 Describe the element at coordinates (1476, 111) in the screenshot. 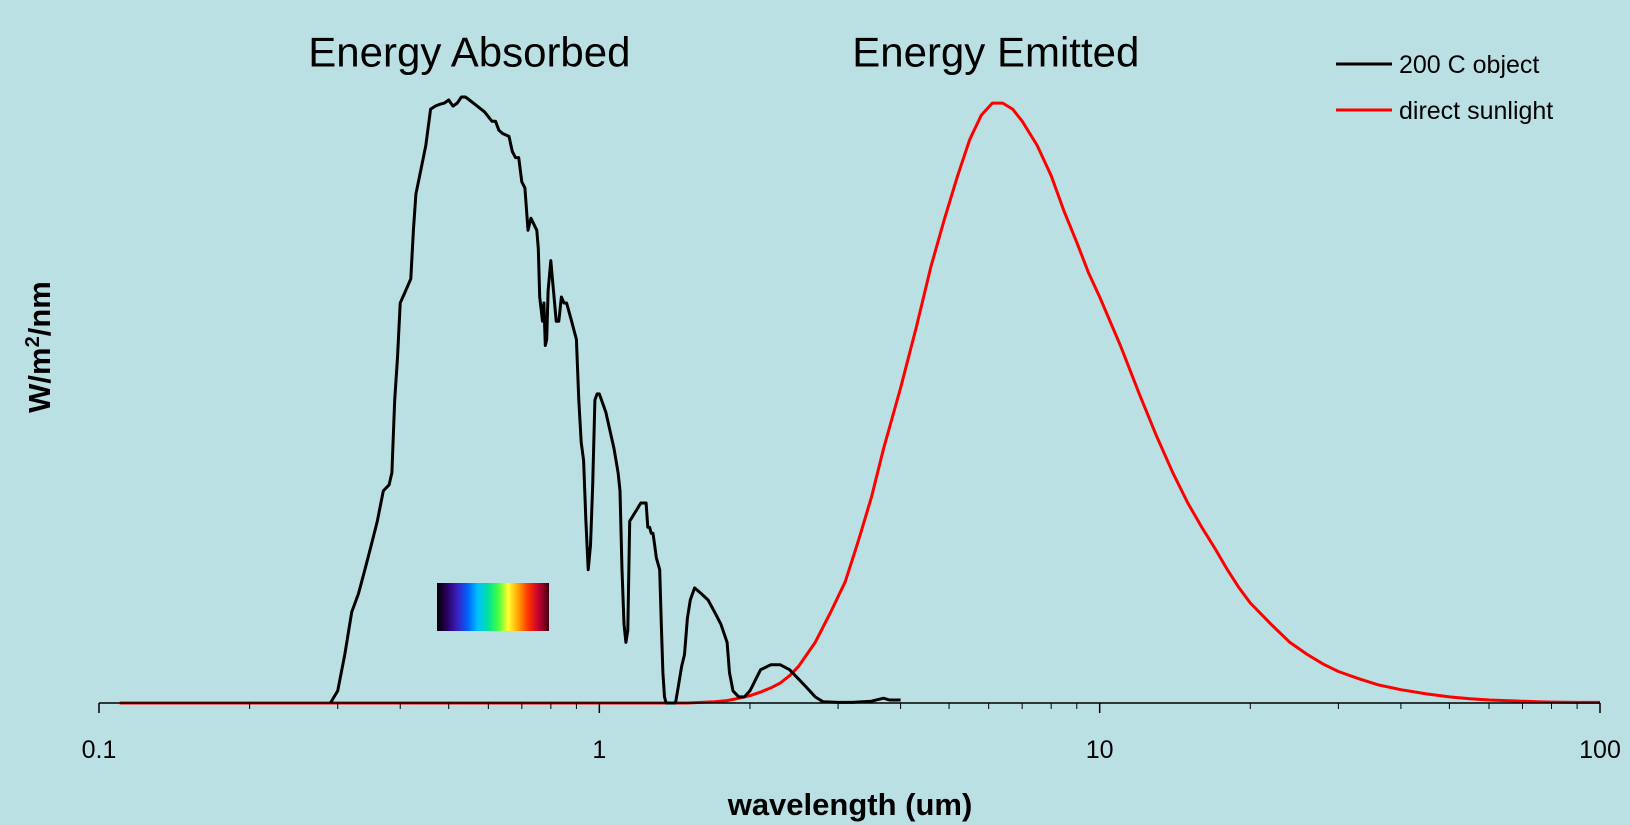

I see `legend-label-direct-sunlight: direct sunlight` at that location.